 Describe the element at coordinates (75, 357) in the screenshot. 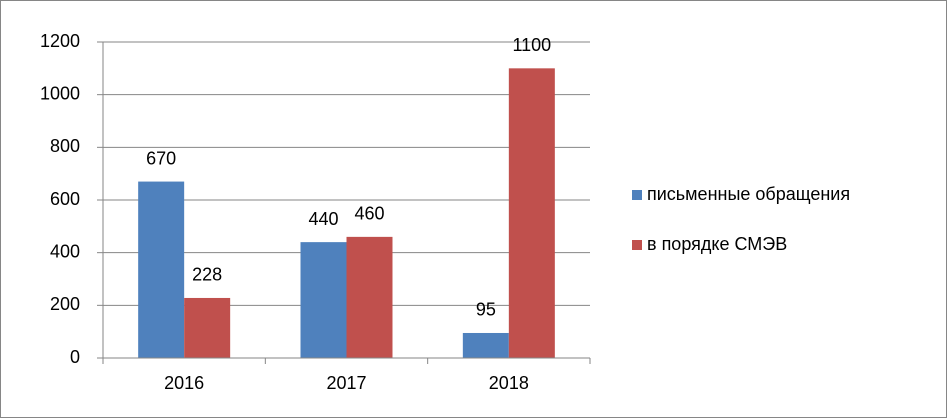

I see `y-tick-label: 0` at that location.